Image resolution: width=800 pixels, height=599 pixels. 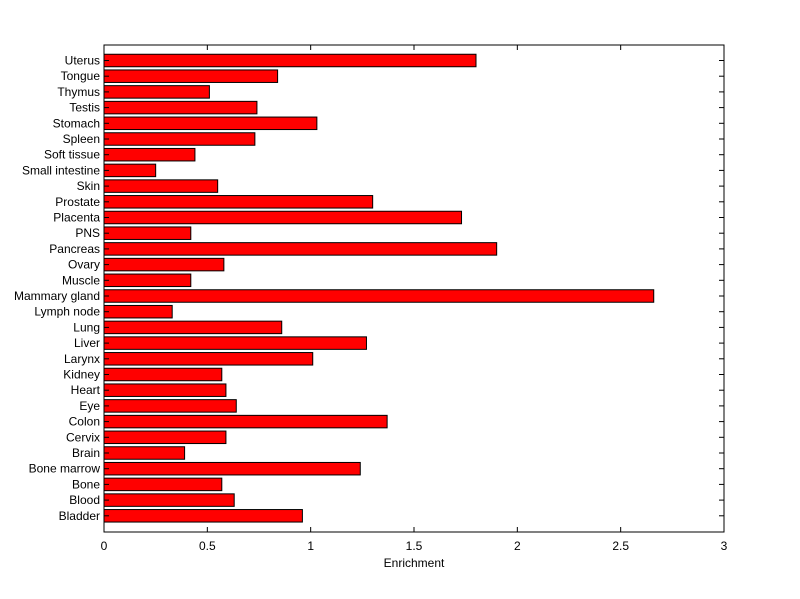 What do you see at coordinates (164, 264) in the screenshot?
I see `bar-ovary` at bounding box center [164, 264].